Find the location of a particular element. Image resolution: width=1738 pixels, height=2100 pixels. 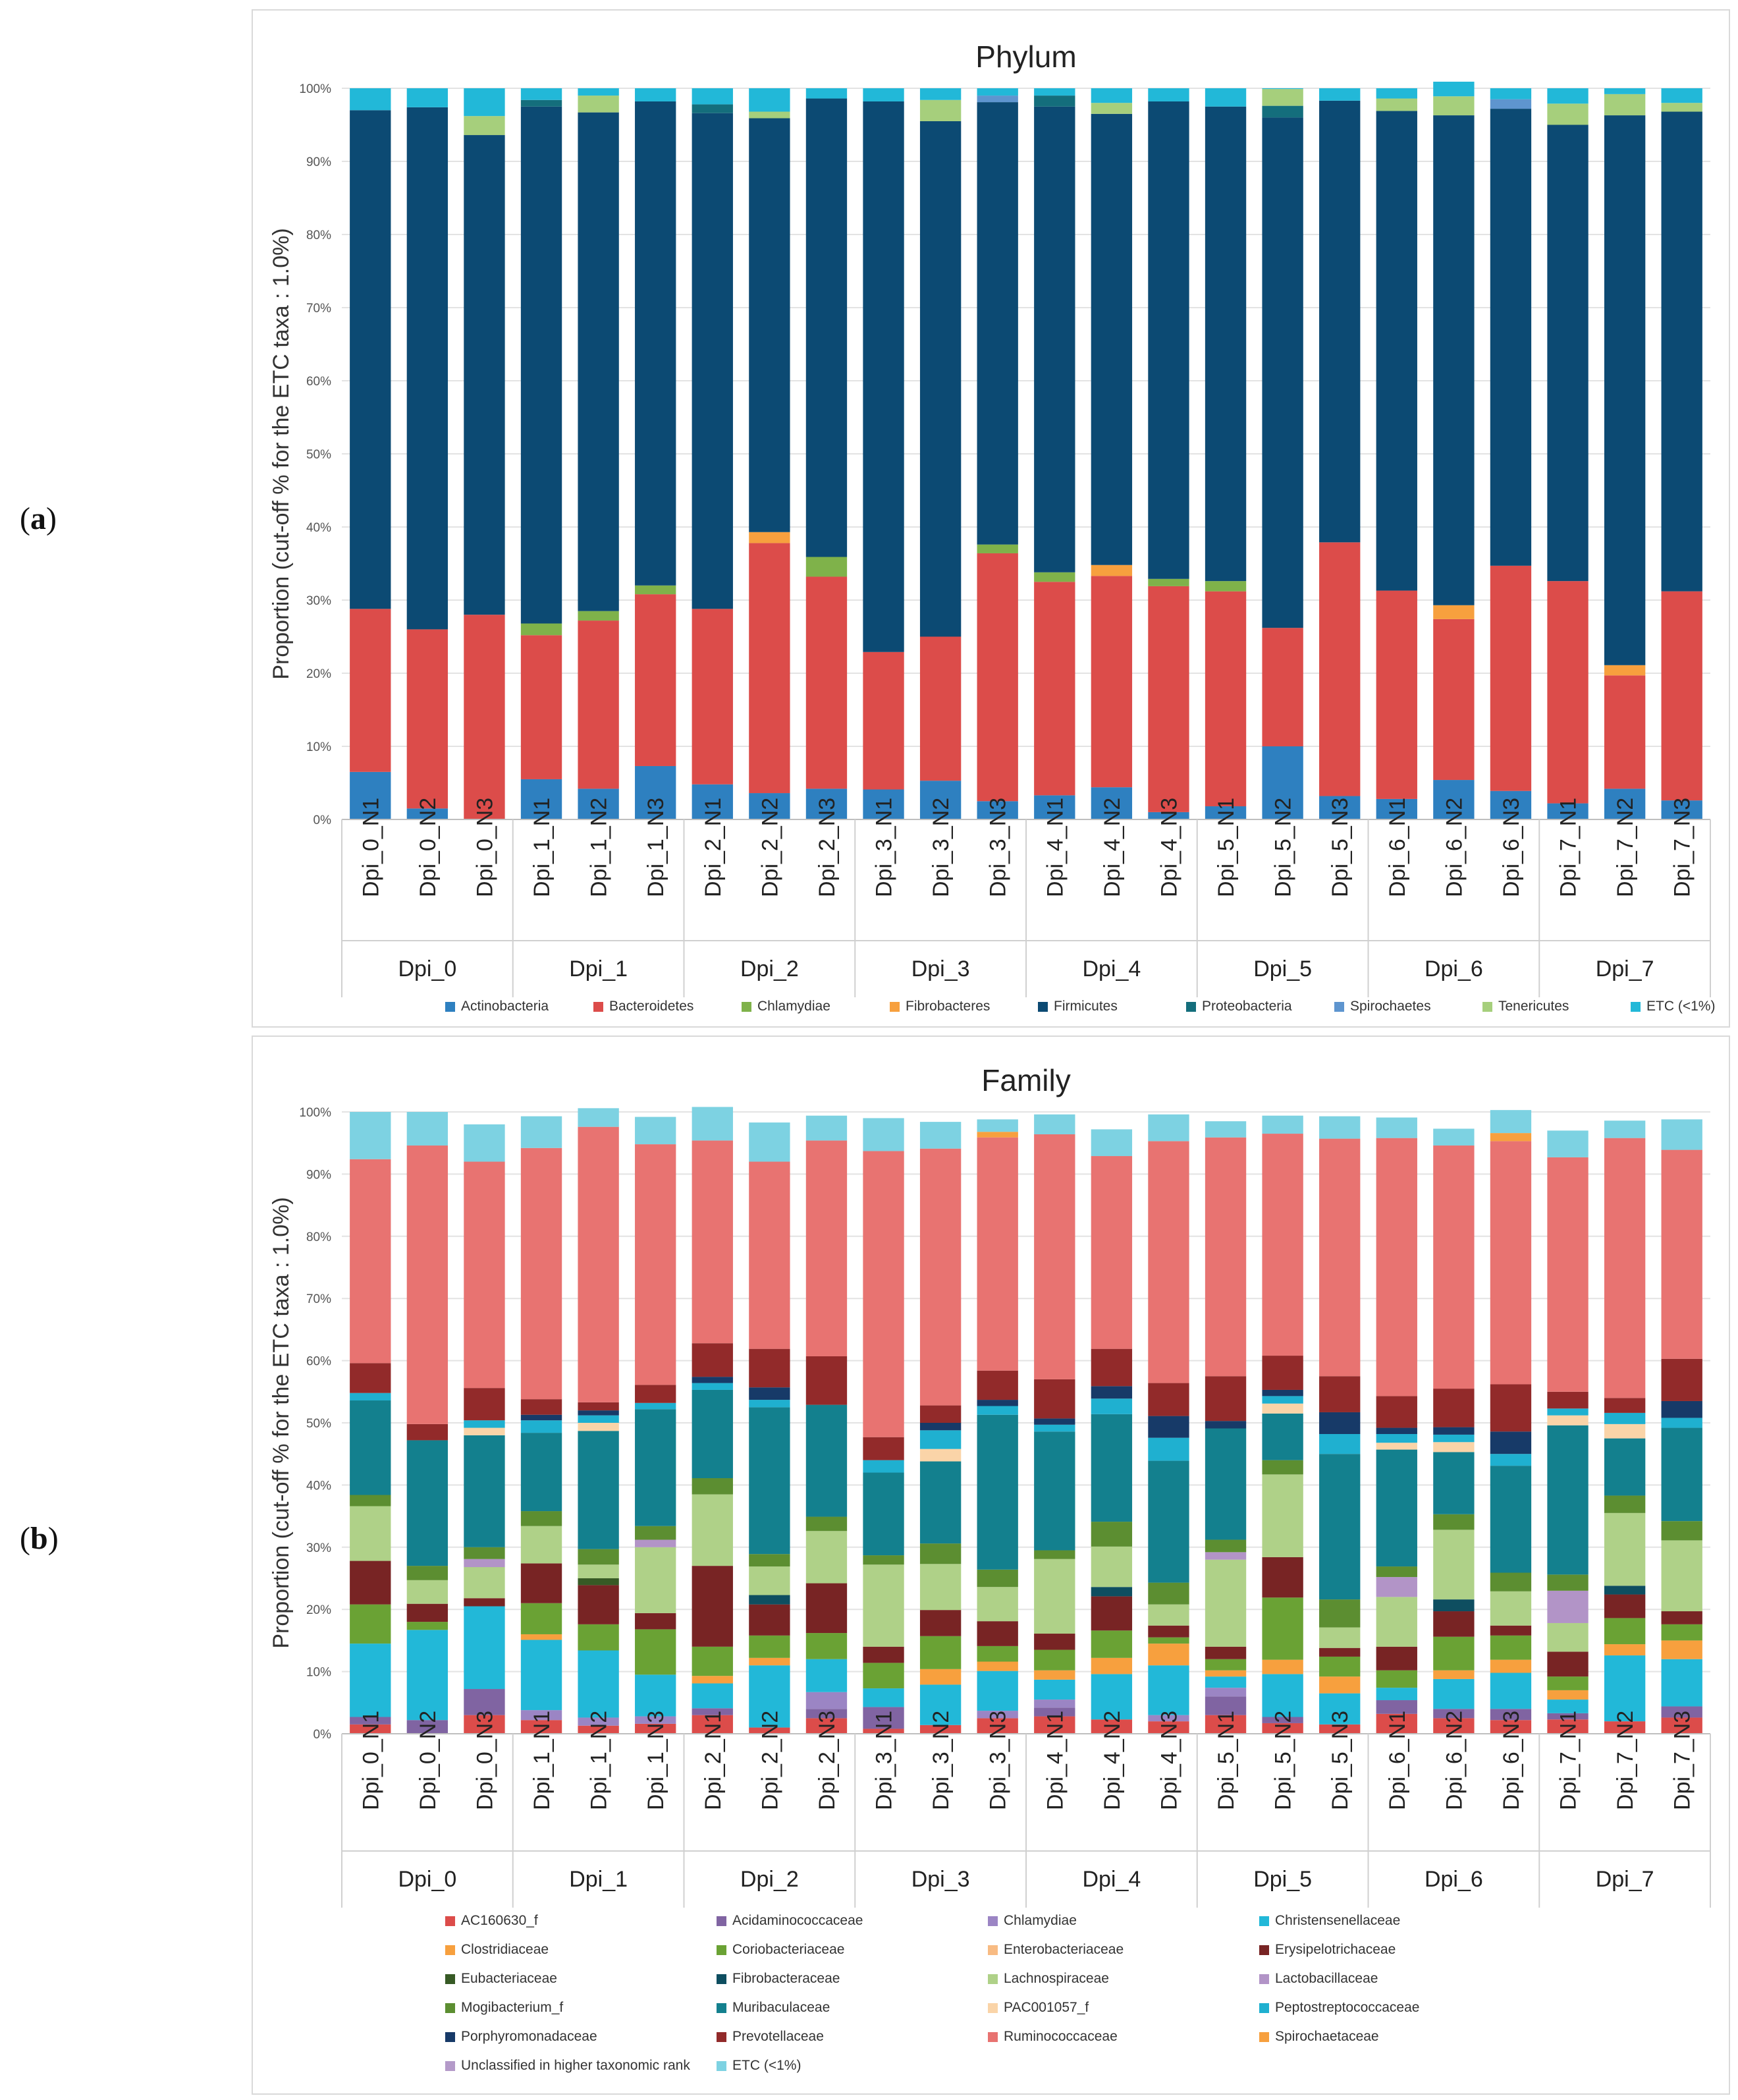

group-label: Dpi_1 is located at coordinates (598, 969).